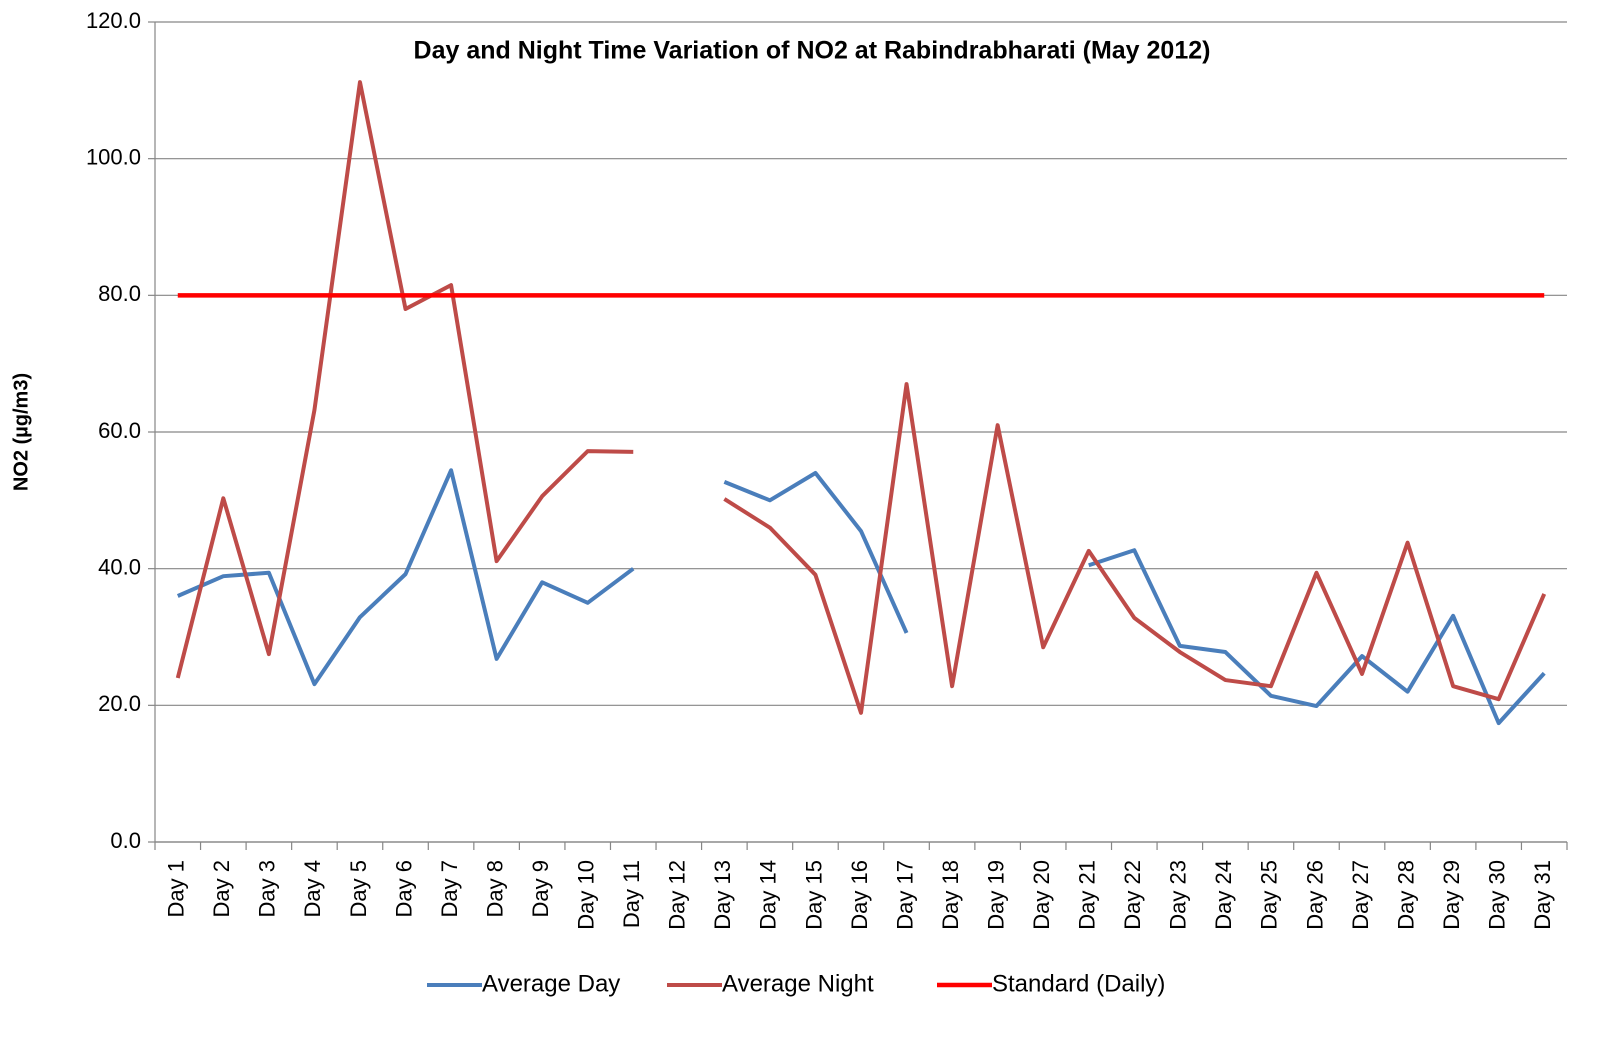 This screenshot has height=1040, width=1618. Describe the element at coordinates (1223, 895) in the screenshot. I see `x-tick-label: Day 24` at that location.